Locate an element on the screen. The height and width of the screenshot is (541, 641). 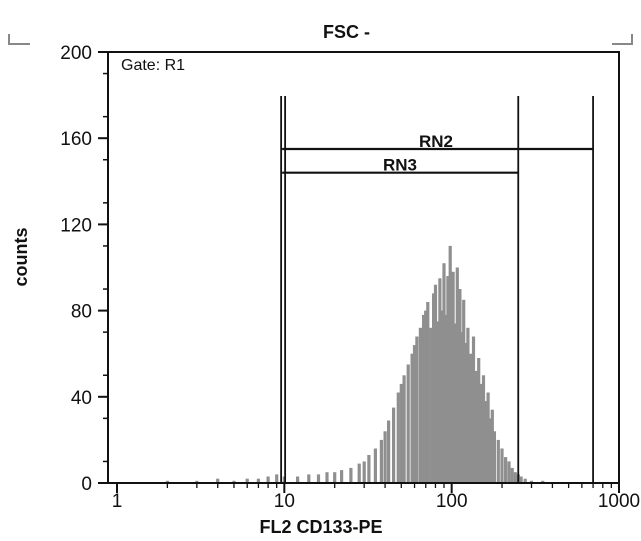
y-tick-label: 80 is located at coordinates (81, 312).